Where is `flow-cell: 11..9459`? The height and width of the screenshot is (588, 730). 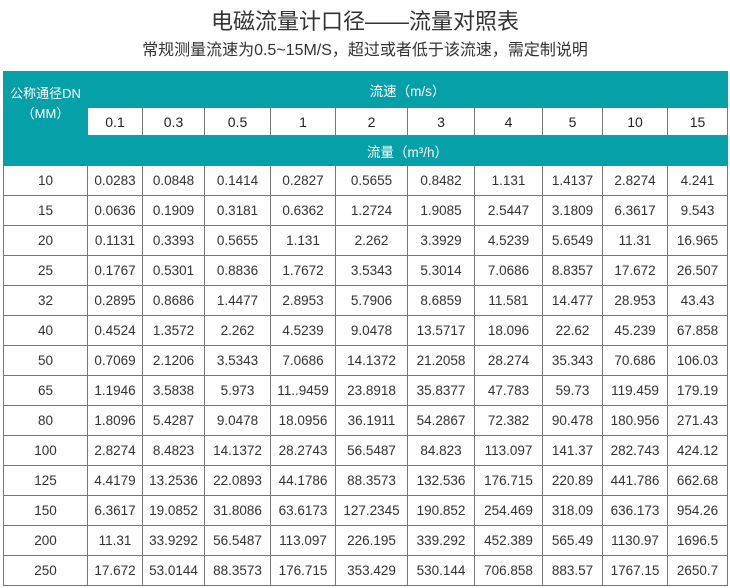
flow-cell: 11..9459 is located at coordinates (303, 390).